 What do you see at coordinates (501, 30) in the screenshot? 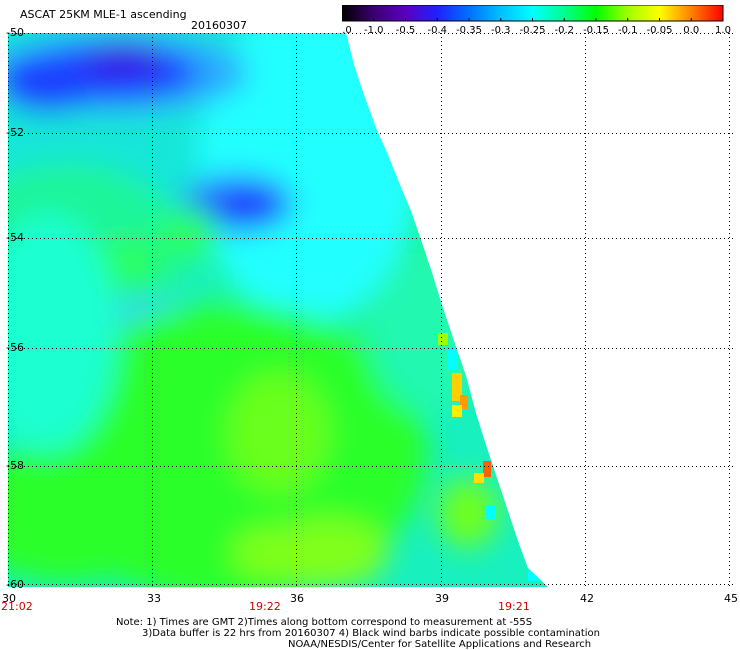
I see `colorbar-tick-label: -0.3` at bounding box center [501, 30].